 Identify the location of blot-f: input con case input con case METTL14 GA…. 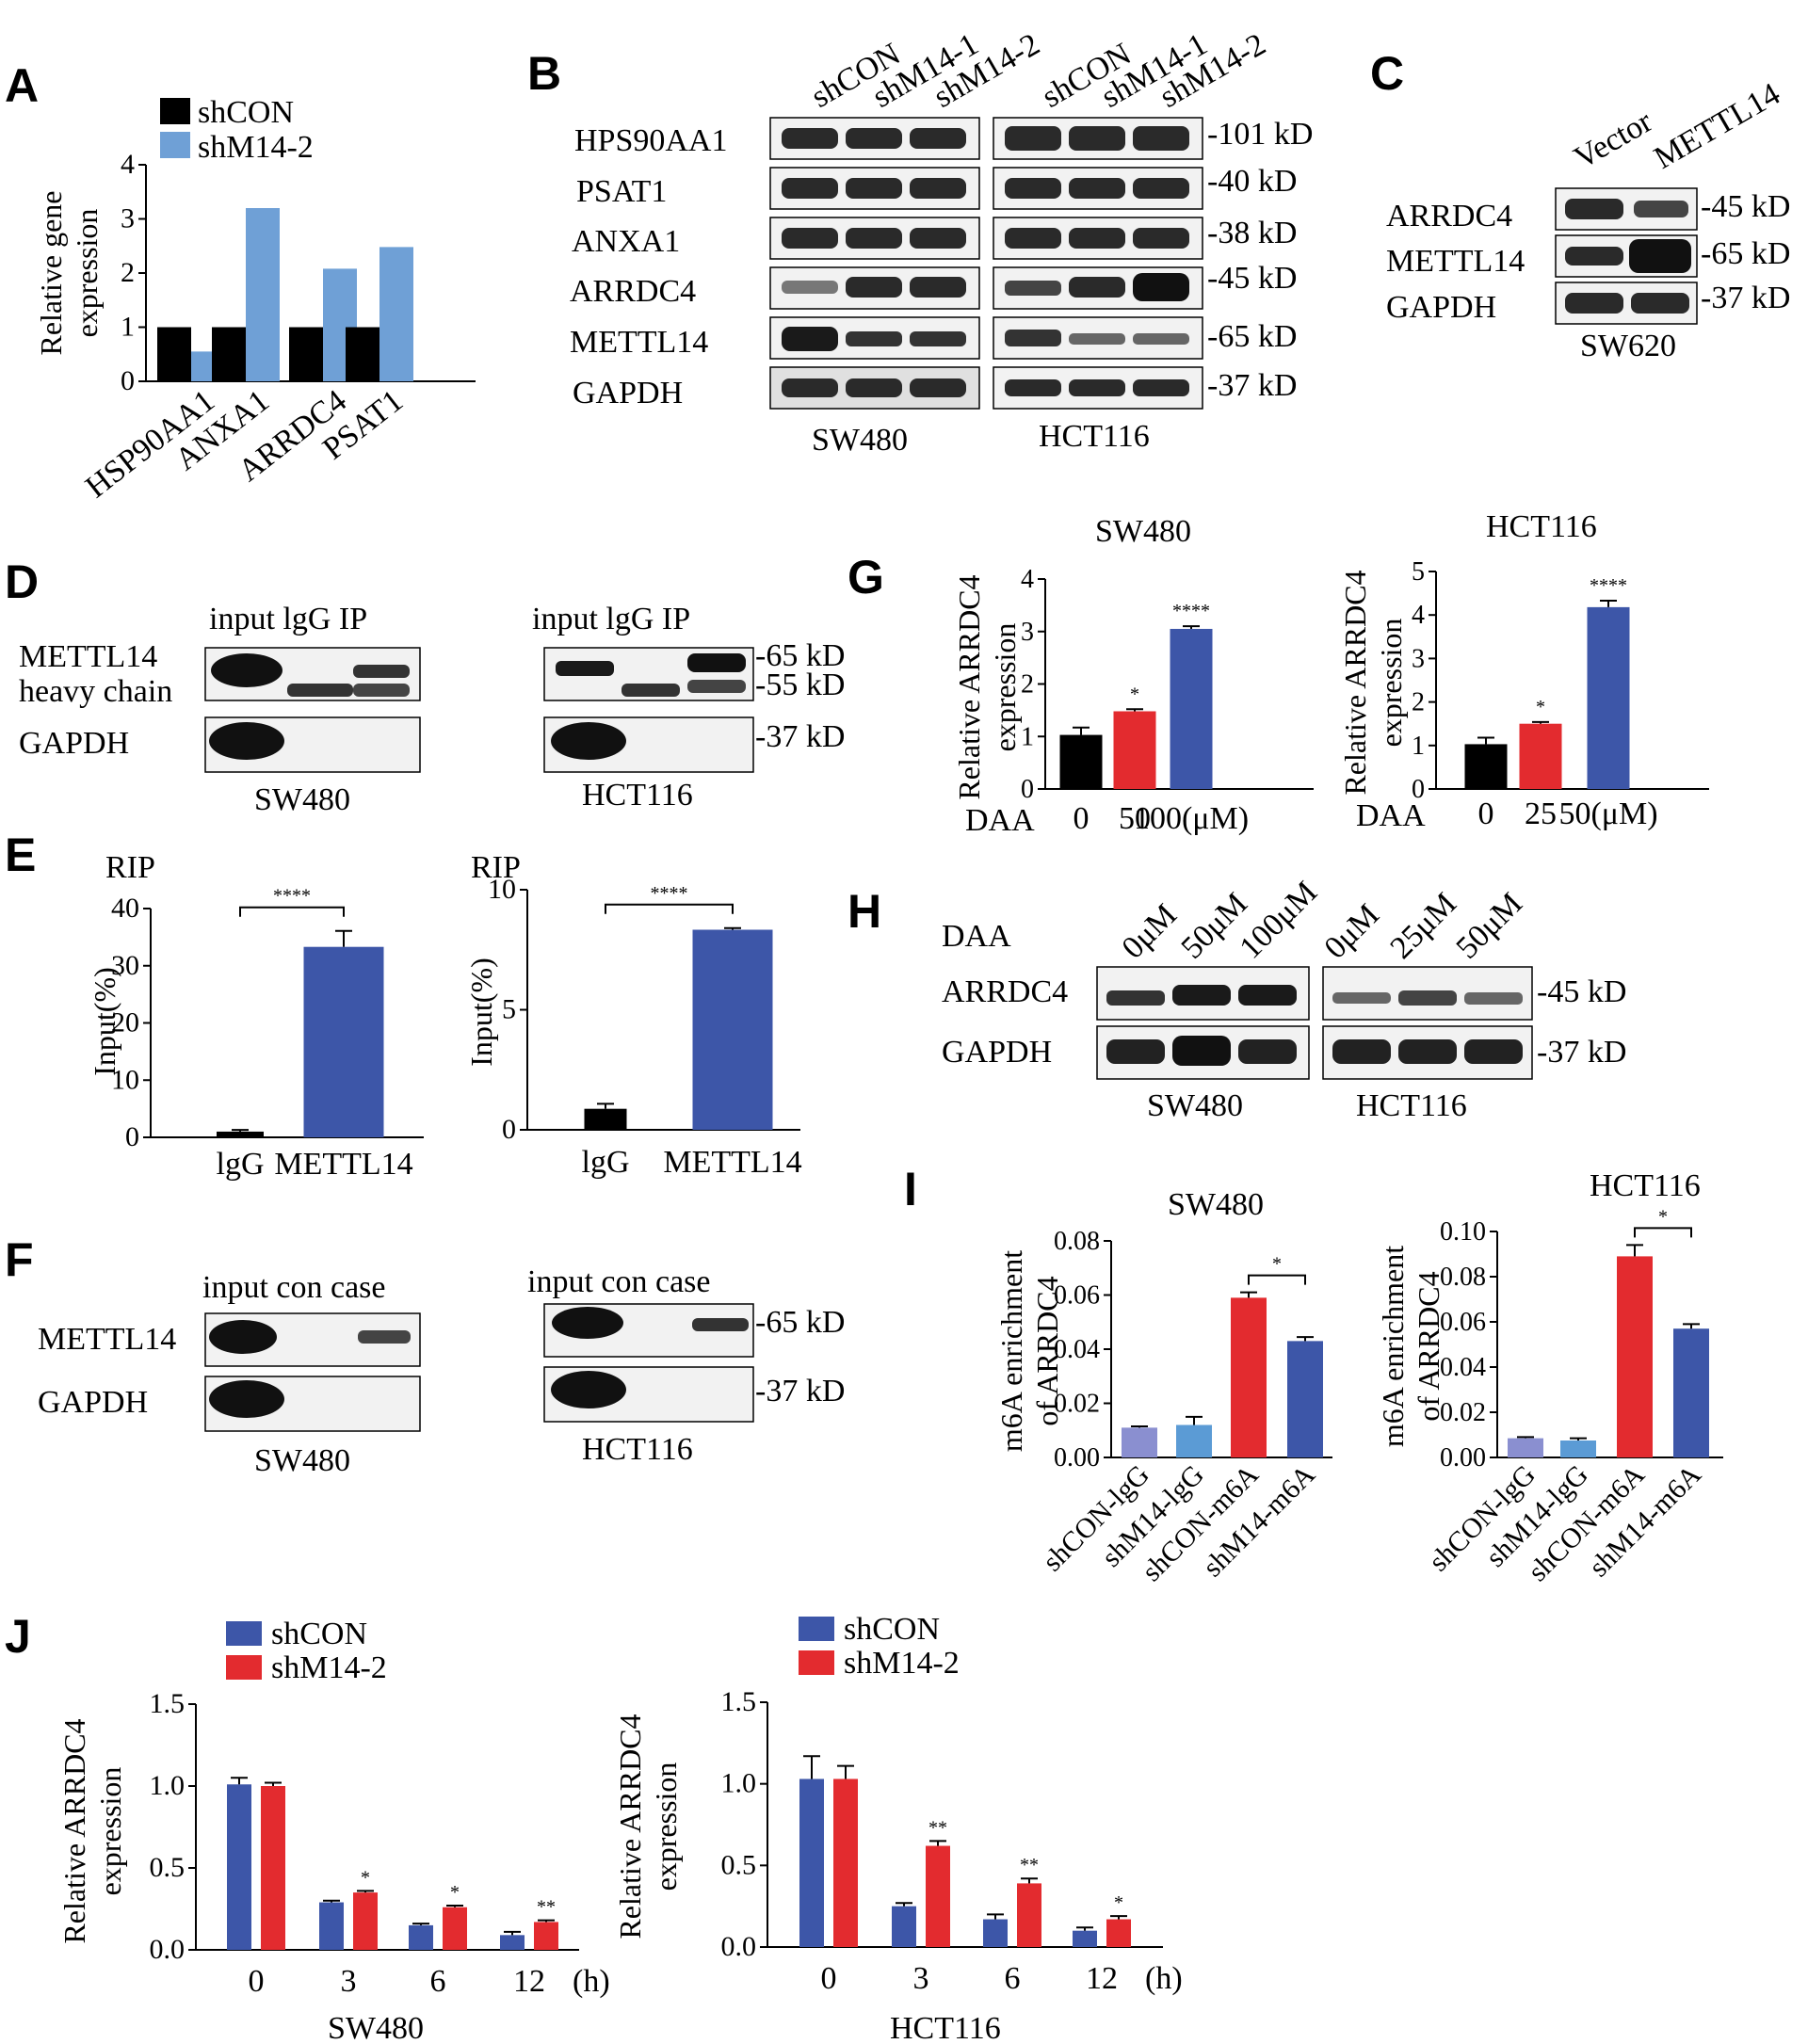
(441, 1371).